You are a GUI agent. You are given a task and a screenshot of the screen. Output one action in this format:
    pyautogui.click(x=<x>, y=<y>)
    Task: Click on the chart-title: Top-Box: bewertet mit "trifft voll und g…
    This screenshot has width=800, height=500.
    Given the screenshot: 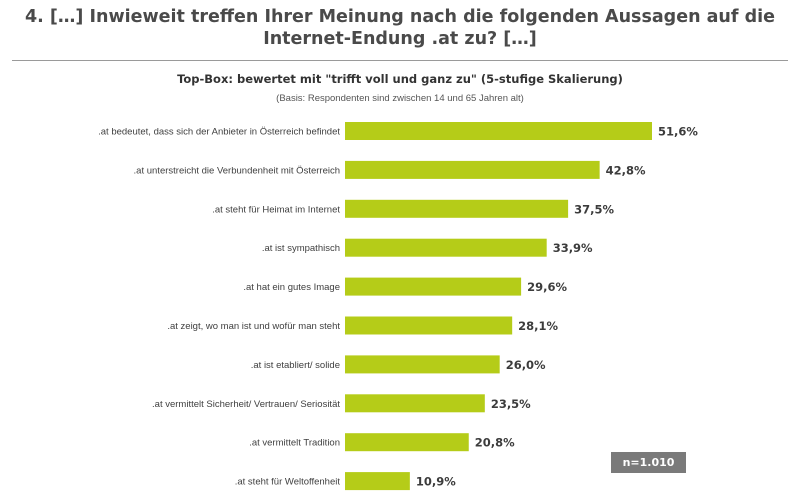 What is the action you would take?
    pyautogui.click(x=400, y=79)
    